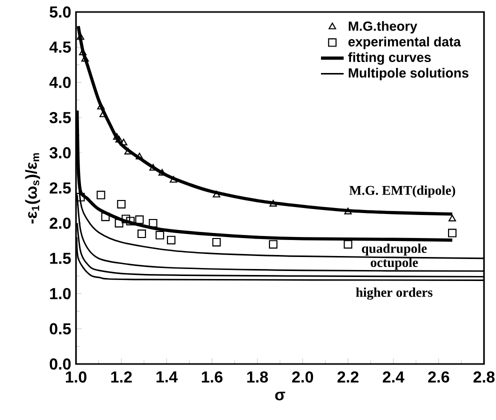 Image resolution: width=496 pixels, height=420 pixels. I want to click on x-tick-label: 1.2, so click(121, 376).